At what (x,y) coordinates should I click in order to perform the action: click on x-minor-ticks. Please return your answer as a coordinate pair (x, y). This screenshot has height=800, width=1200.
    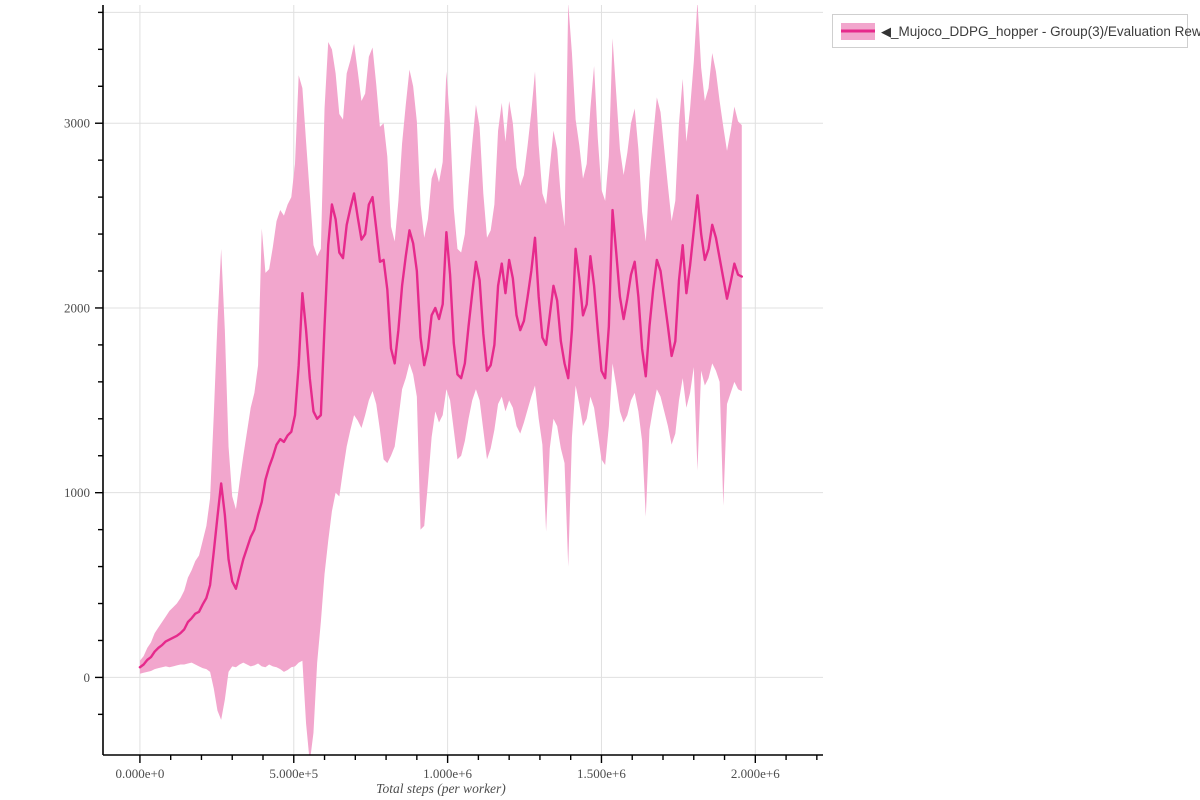
    Looking at the image, I should click on (493, 757).